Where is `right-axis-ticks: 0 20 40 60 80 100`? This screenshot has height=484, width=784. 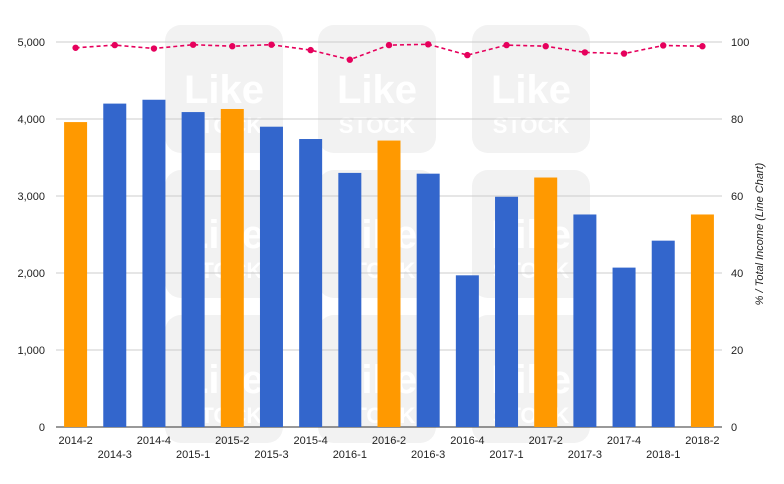 right-axis-ticks: 0 20 40 60 80 100 is located at coordinates (740, 235).